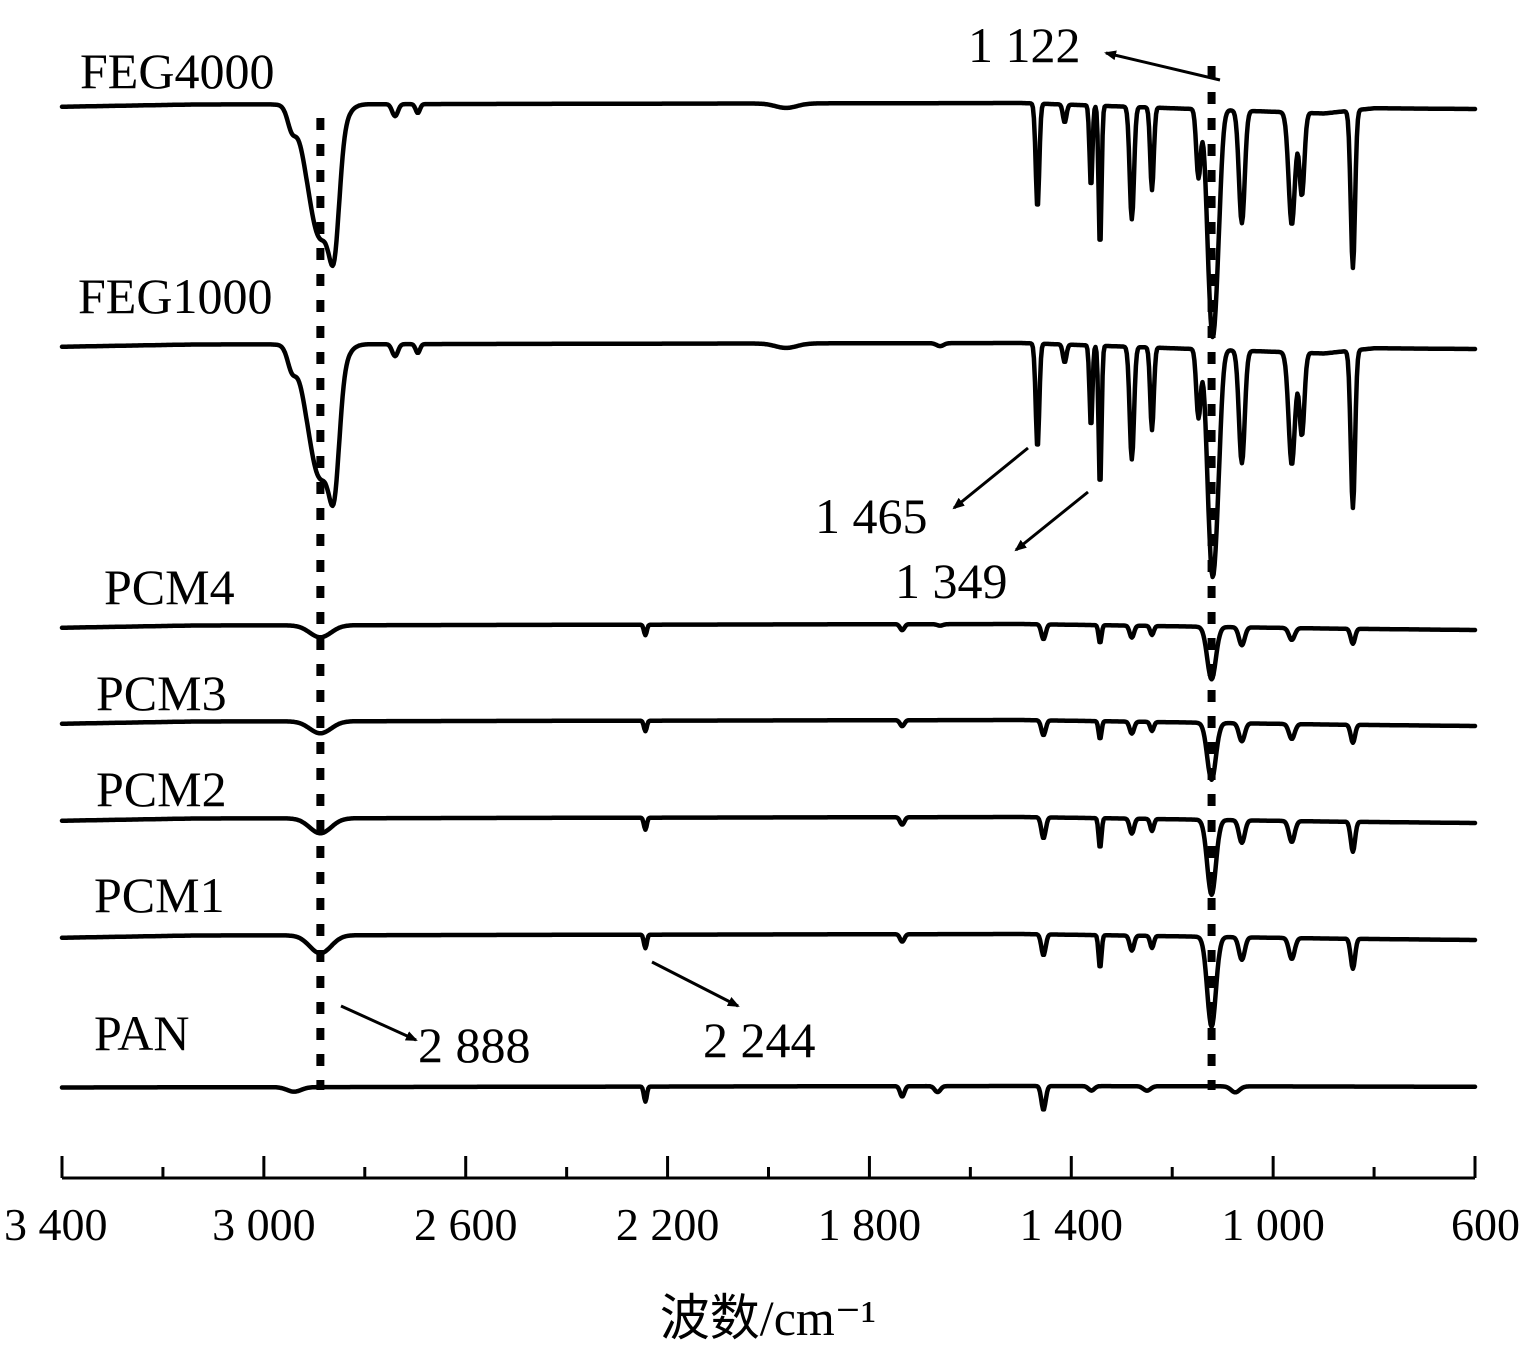 Image resolution: width=1535 pixels, height=1361 pixels. What do you see at coordinates (161, 693) in the screenshot?
I see `series-label-pcm3: PCM3` at bounding box center [161, 693].